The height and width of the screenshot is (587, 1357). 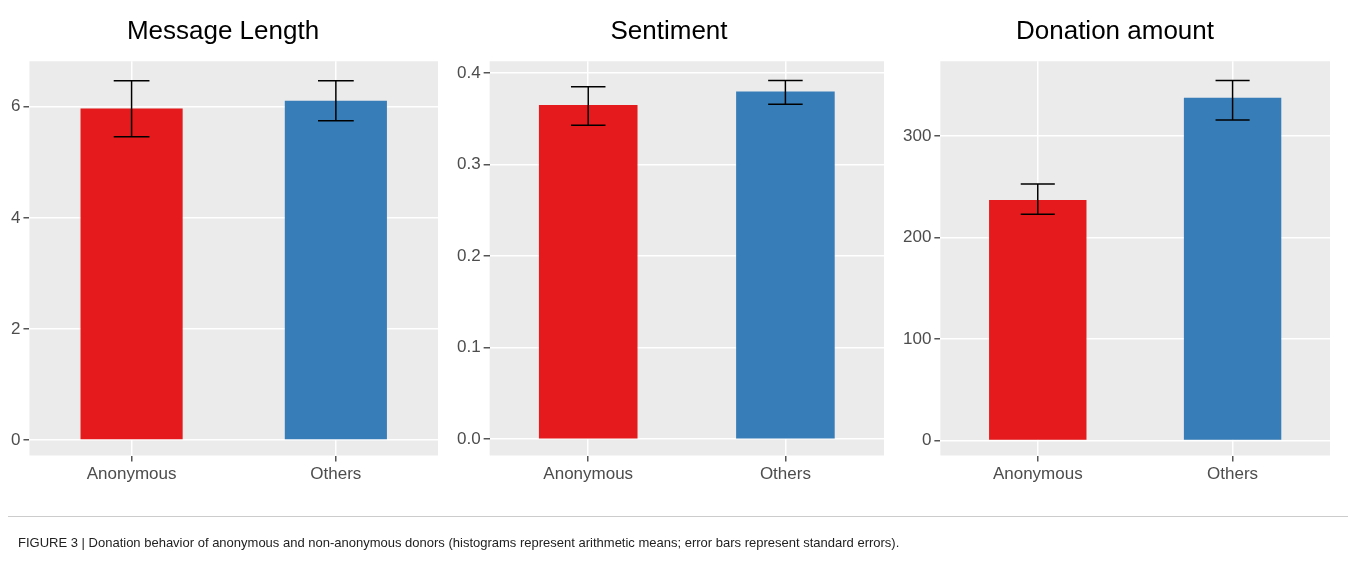 I want to click on chart-title: Donation amount, so click(x=1115, y=29).